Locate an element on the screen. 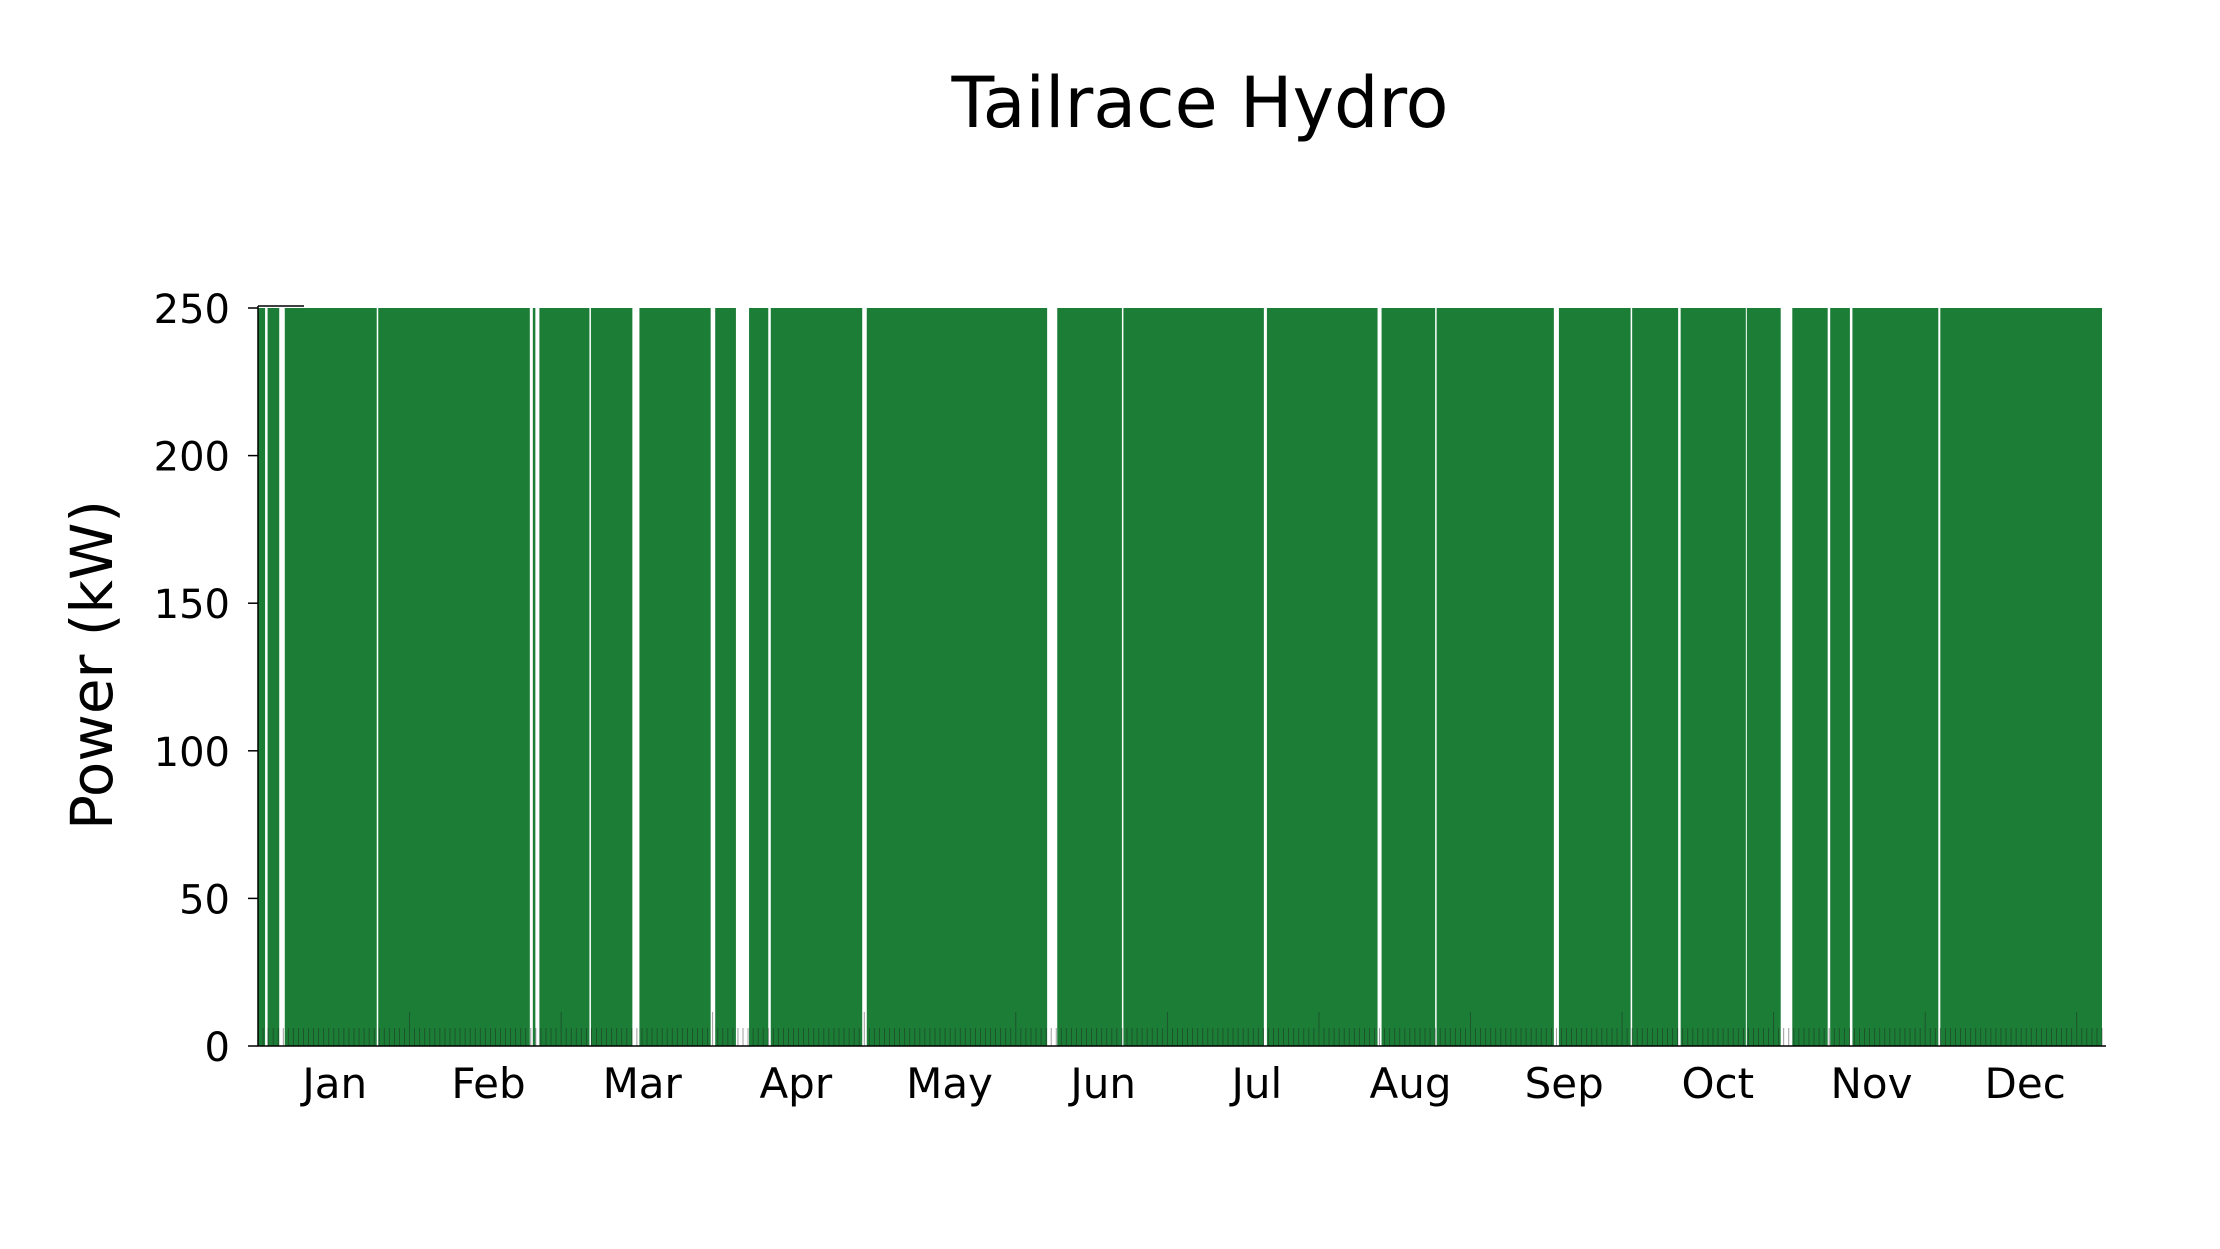 Image resolution: width=2220 pixels, height=1249 pixels. y-tick-label: 200 is located at coordinates (192, 458).